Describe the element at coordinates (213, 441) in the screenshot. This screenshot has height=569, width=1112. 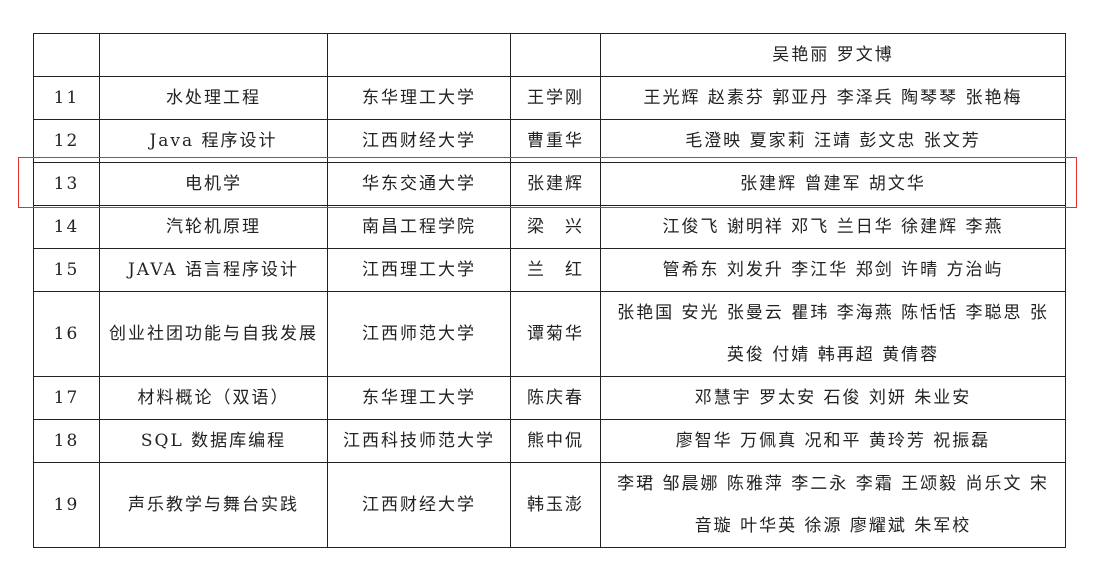
I see `cell-course: SQL 数据库编程` at that location.